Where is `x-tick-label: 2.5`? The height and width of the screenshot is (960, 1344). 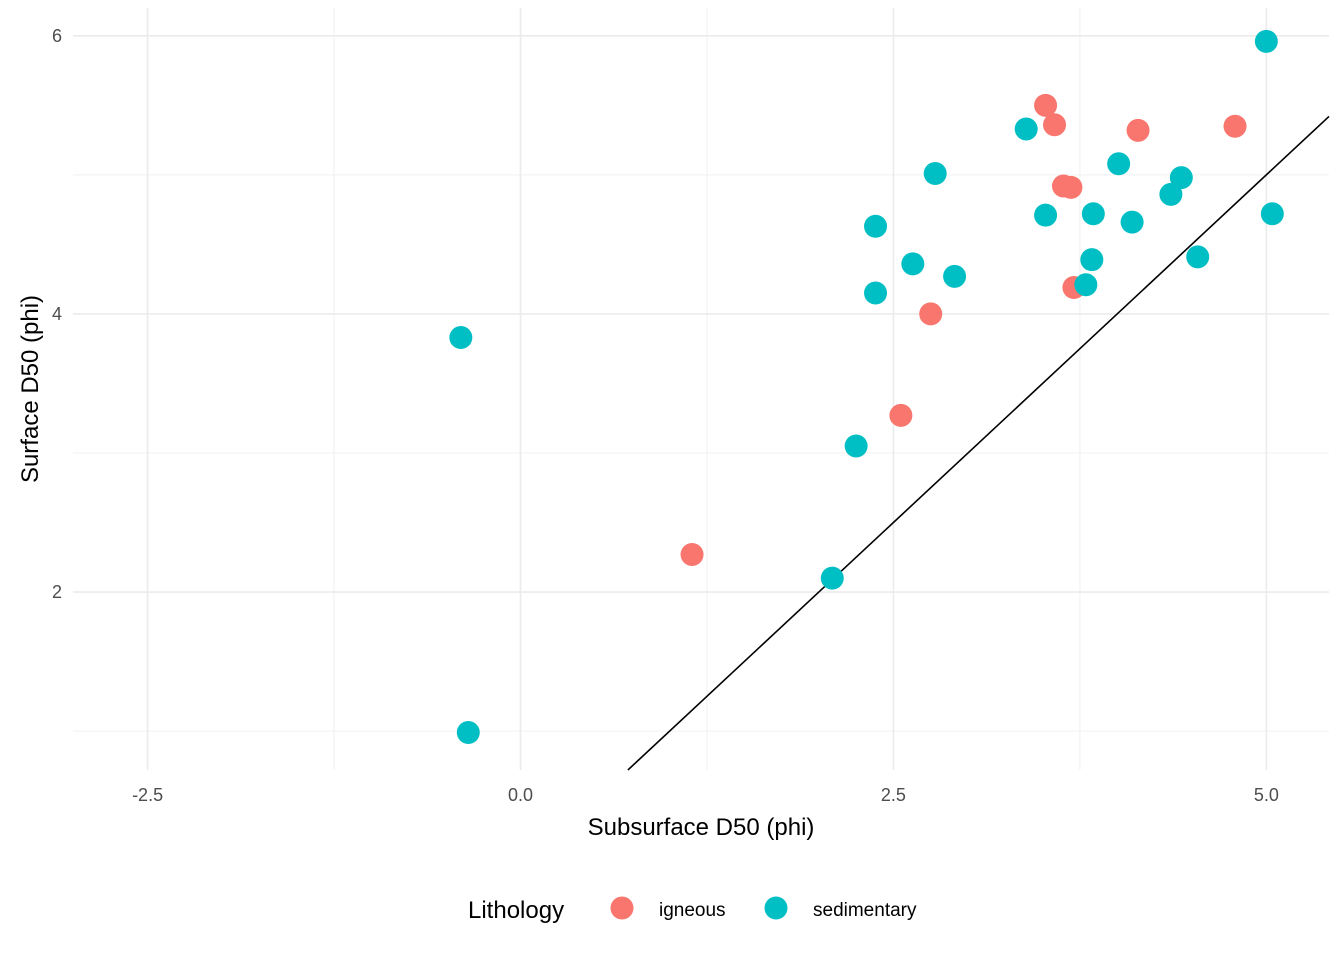
x-tick-label: 2.5 is located at coordinates (893, 795).